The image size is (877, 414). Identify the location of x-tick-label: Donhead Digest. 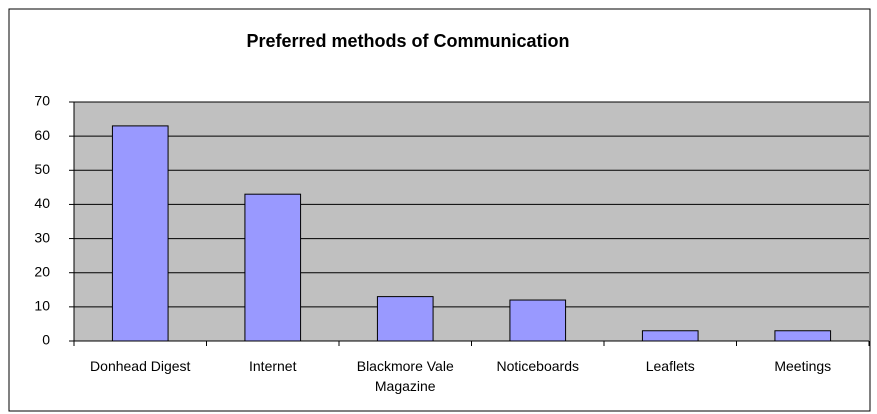
(140, 366).